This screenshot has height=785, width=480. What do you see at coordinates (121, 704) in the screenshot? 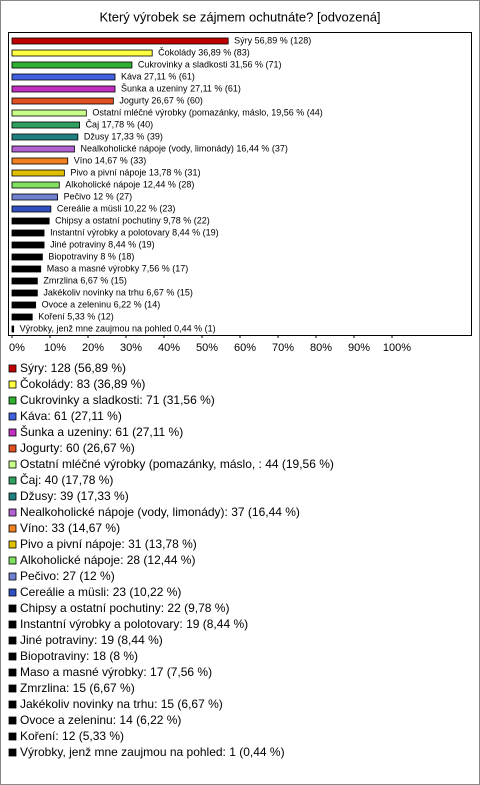
I see `legend-label: Jakékoliv novinky na trhu: 15 (6,67 %)` at bounding box center [121, 704].